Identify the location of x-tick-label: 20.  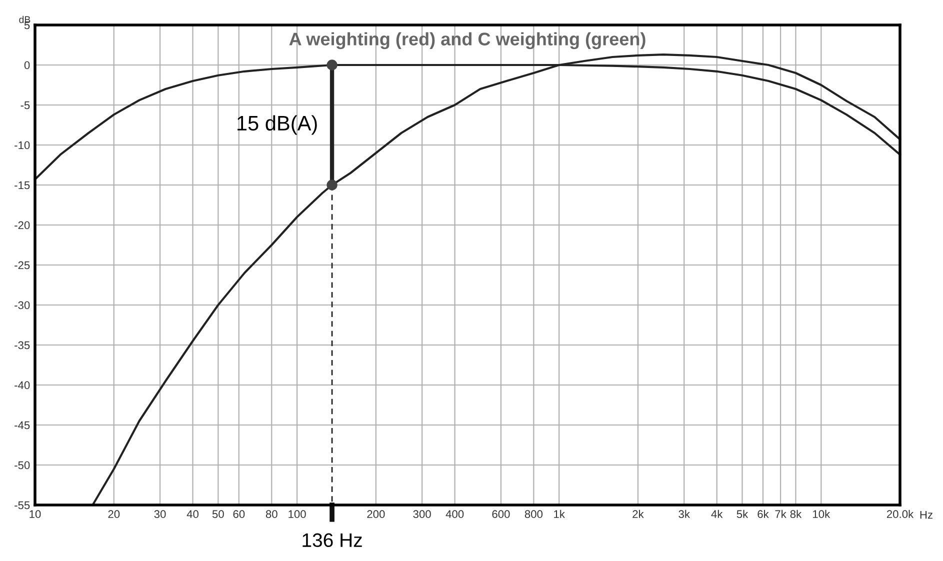
(114, 514).